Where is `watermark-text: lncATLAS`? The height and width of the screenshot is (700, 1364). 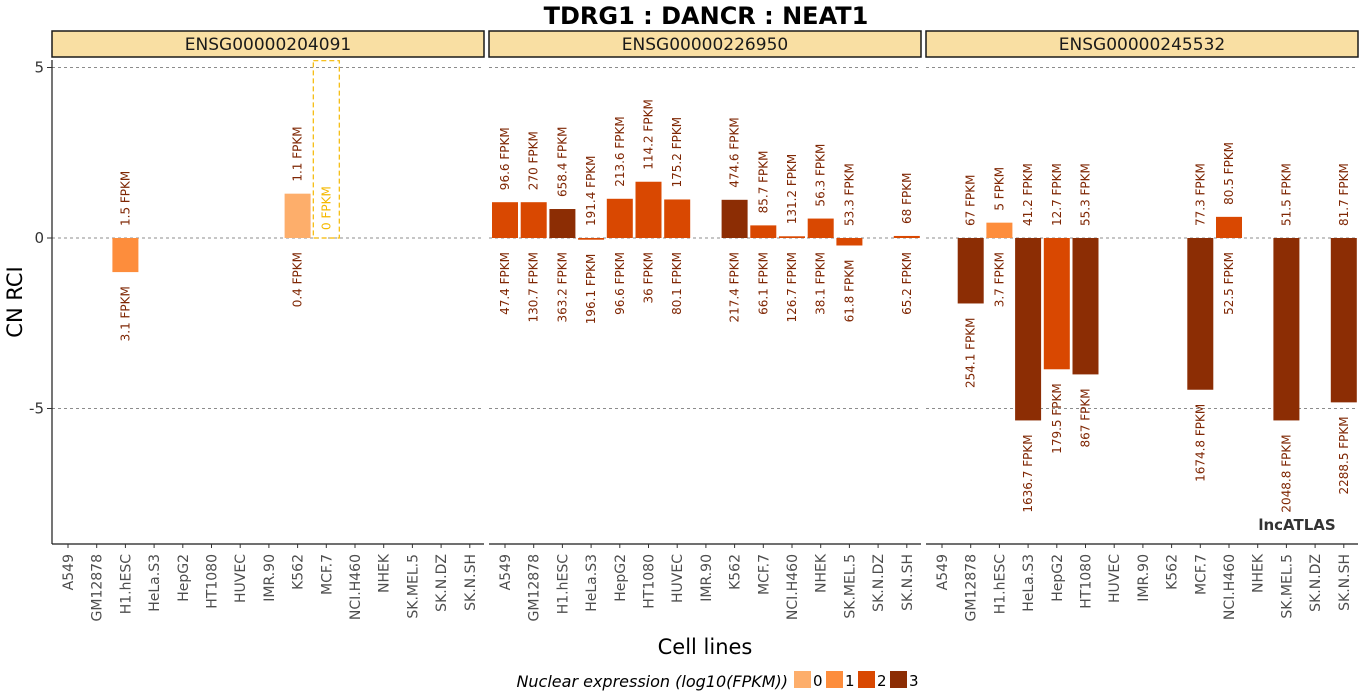 watermark-text: lncATLAS is located at coordinates (1296, 525).